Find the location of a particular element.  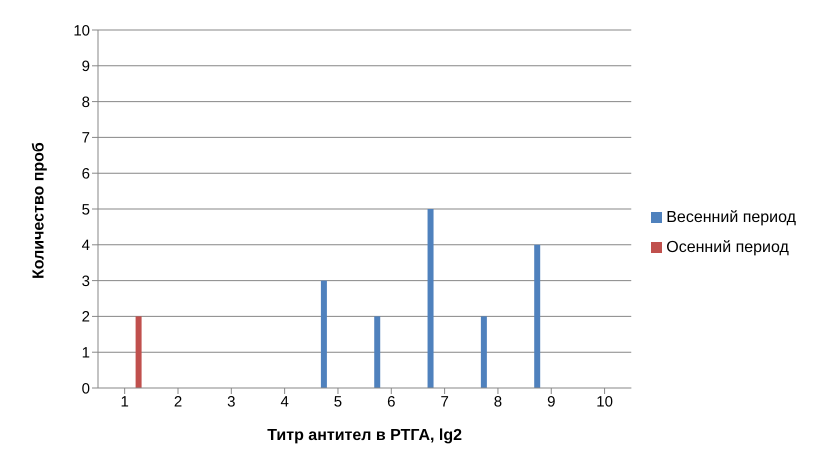

y-tick-label: 10 is located at coordinates (81, 31).